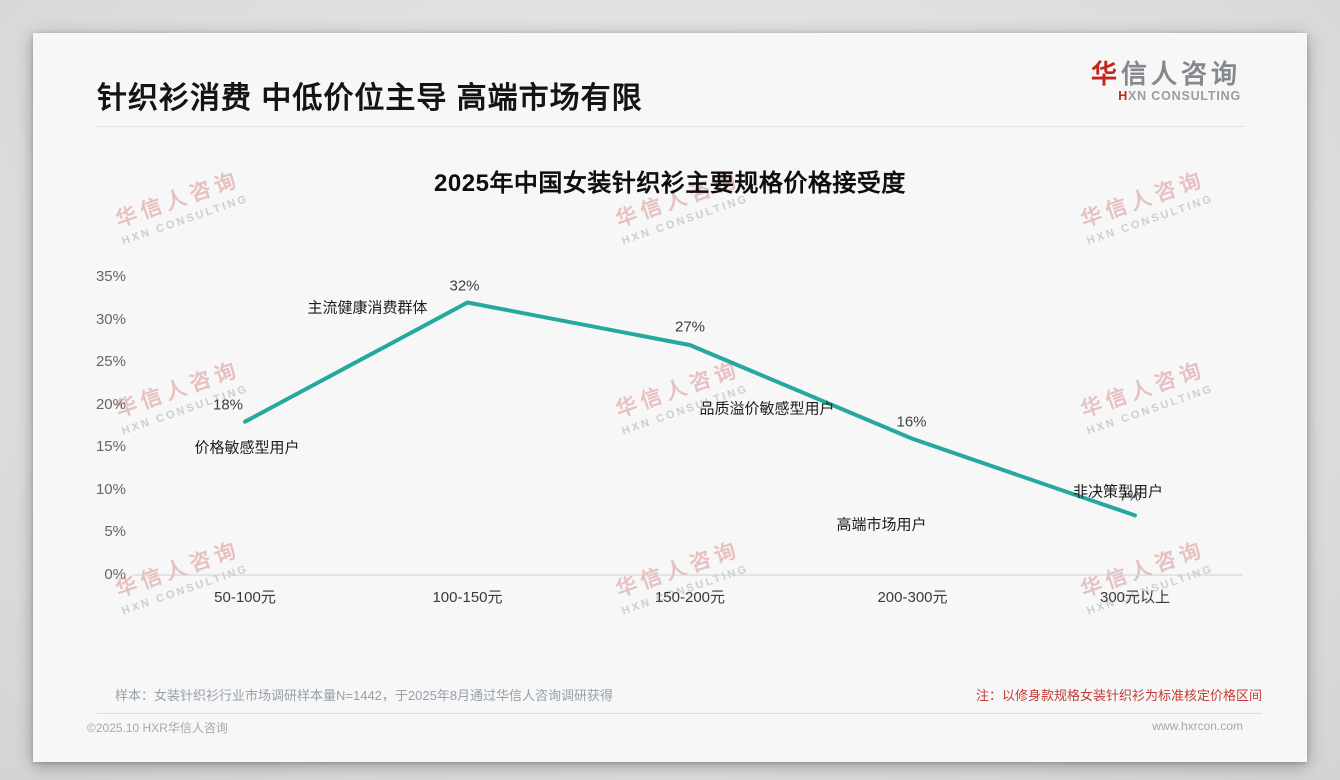 The width and height of the screenshot is (1340, 780). Describe the element at coordinates (110, 362) in the screenshot. I see `y-axis-tick: 25%` at that location.